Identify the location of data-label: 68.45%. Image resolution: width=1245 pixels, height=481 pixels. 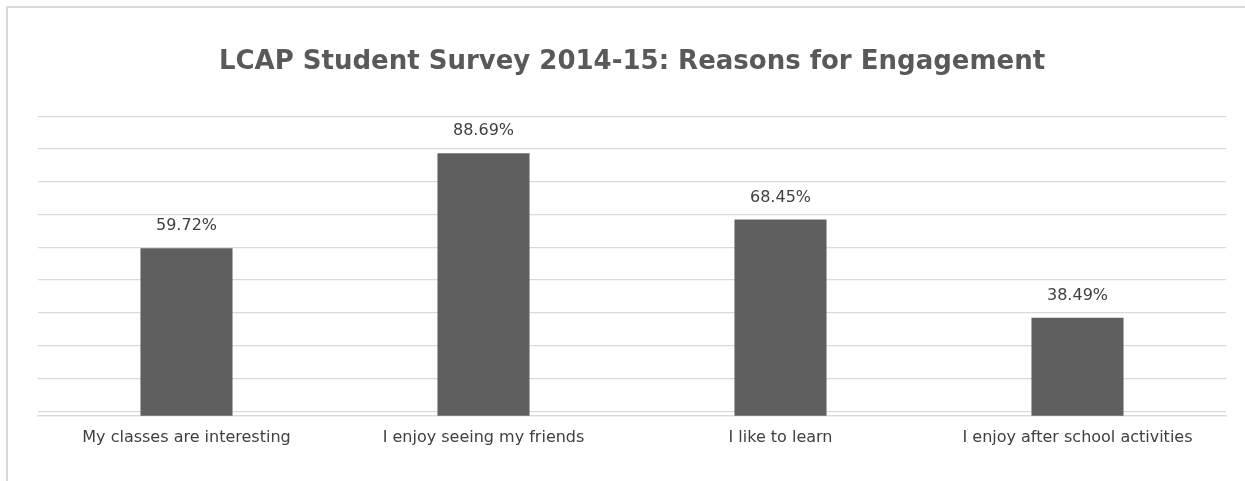
(780, 196).